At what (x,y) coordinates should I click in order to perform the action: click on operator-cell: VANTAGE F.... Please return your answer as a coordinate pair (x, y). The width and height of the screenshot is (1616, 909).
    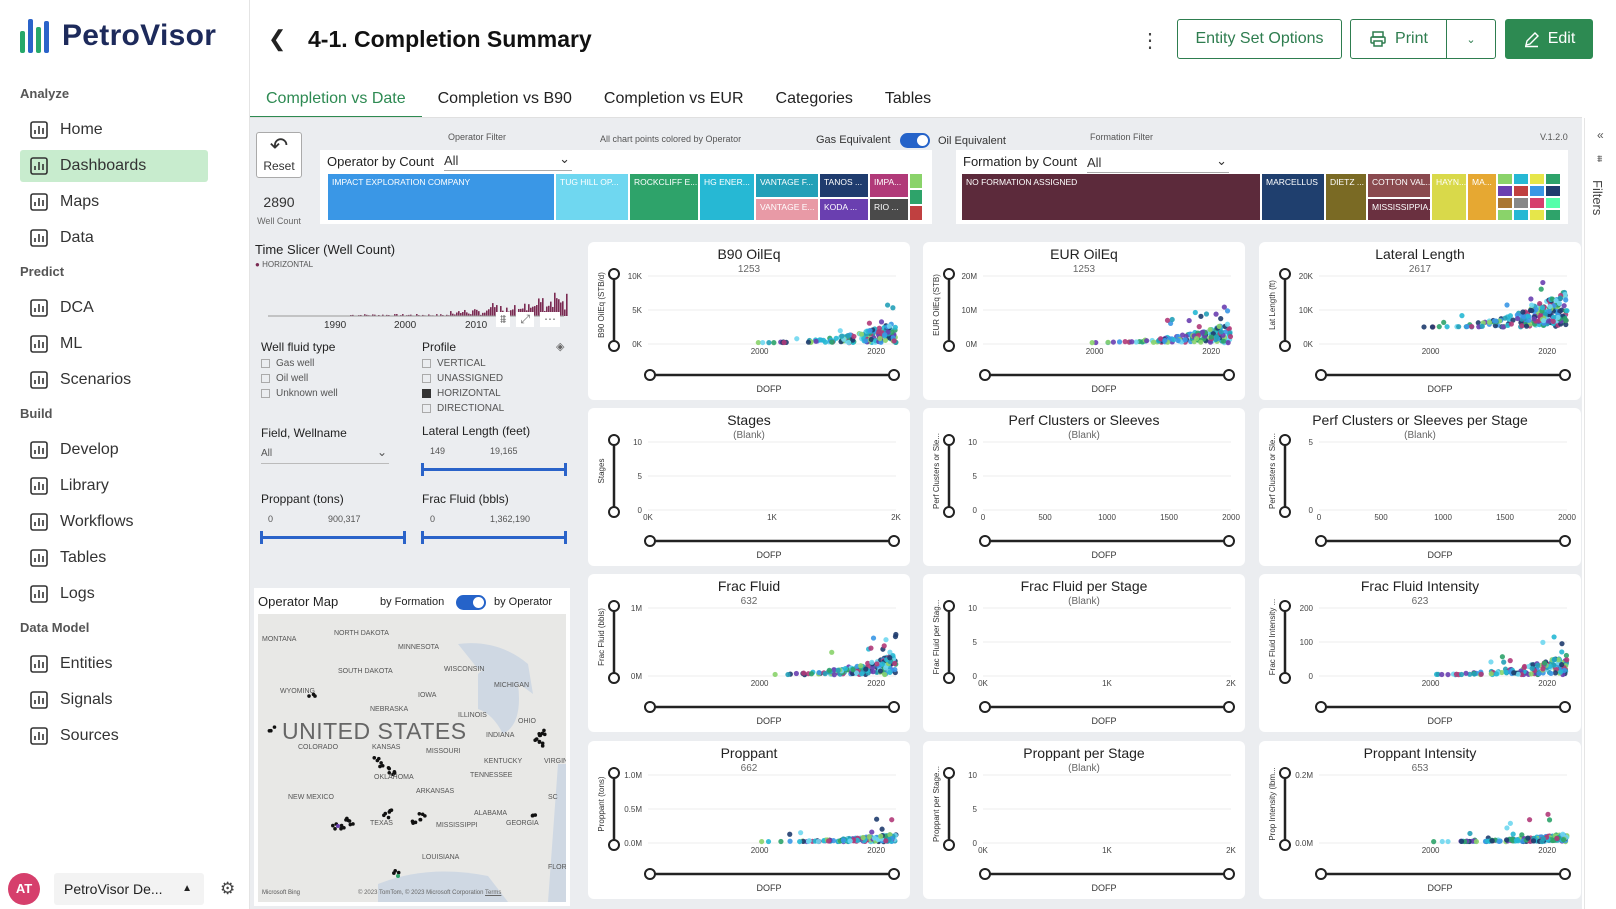
    Looking at the image, I should click on (787, 185).